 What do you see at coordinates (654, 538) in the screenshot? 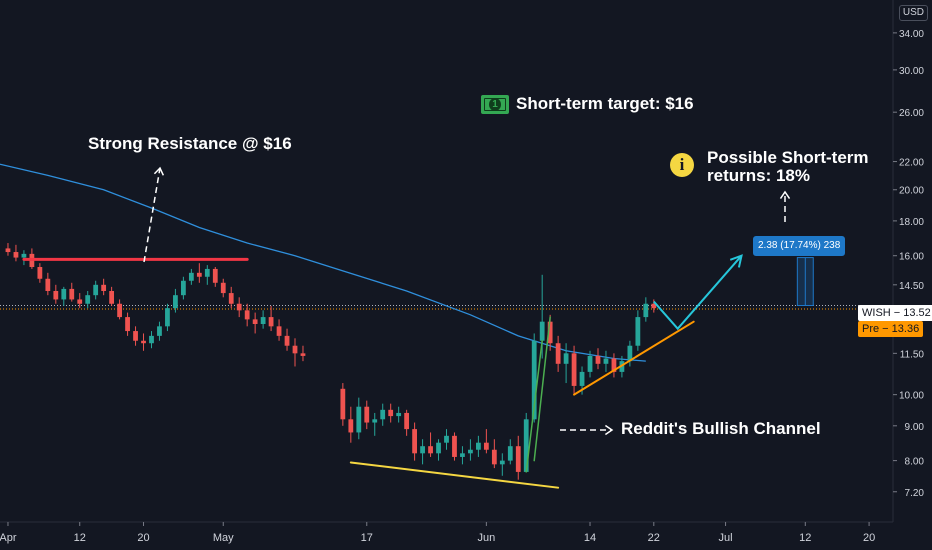
I see `time-tick-label: 22` at bounding box center [654, 538].